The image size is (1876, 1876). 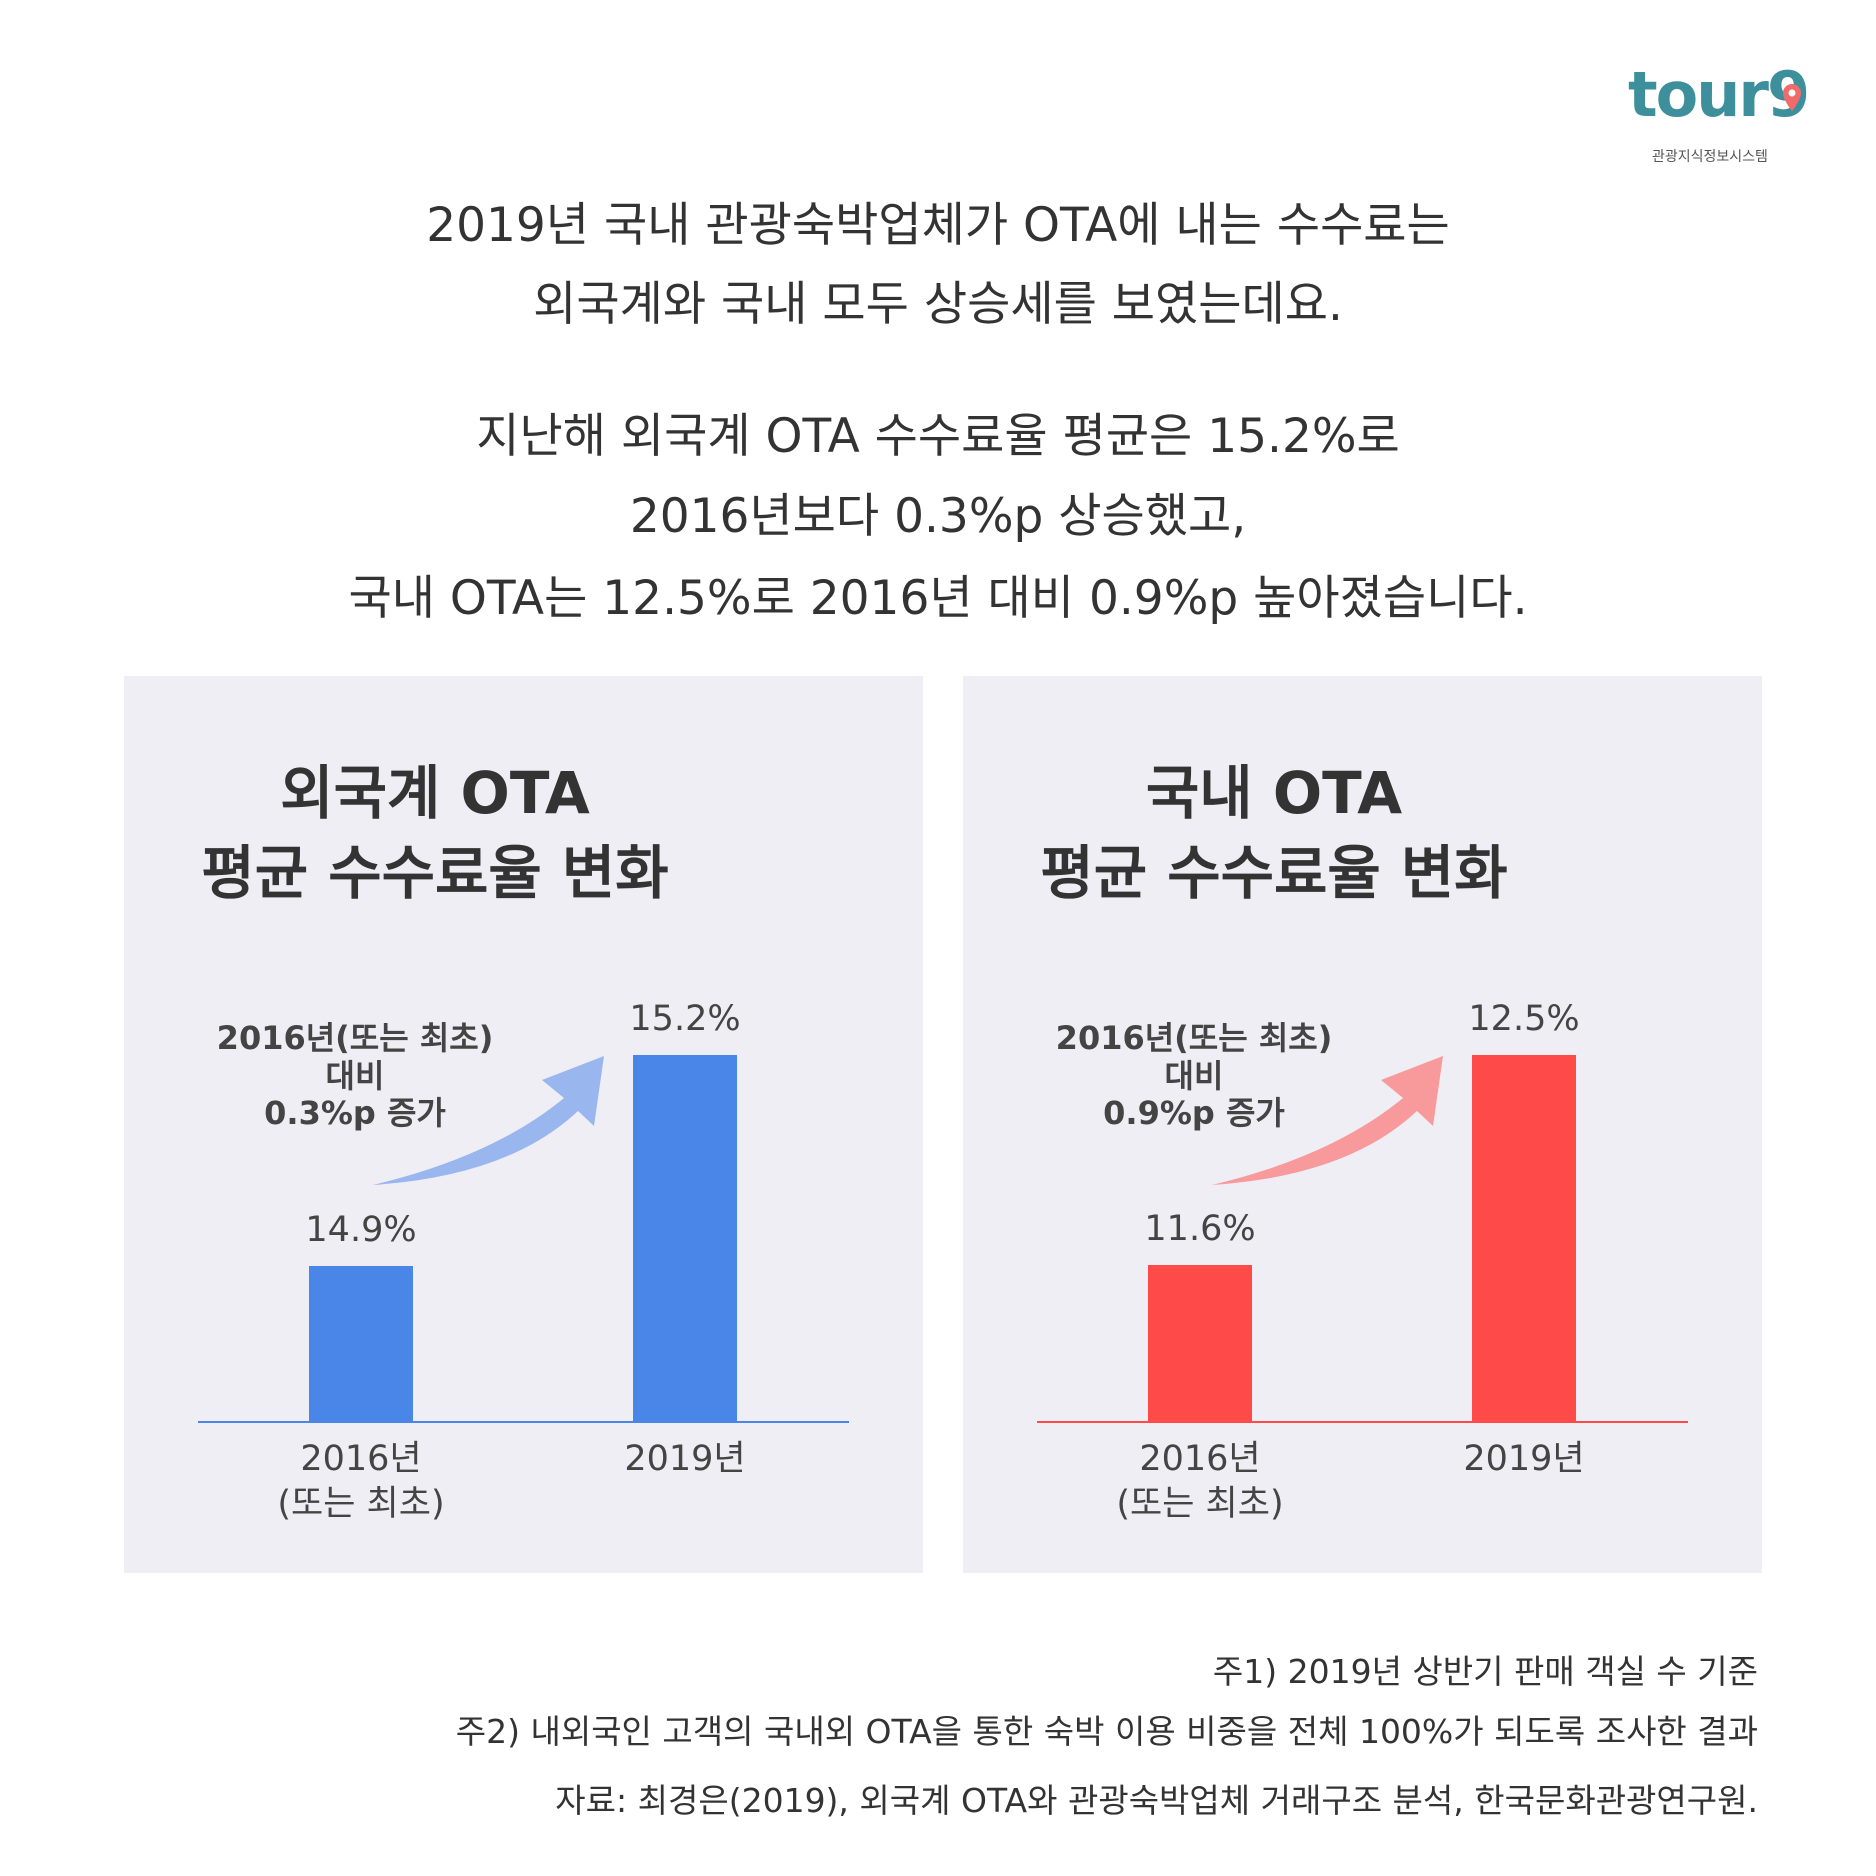 I want to click on chart-title: 국내 OTA, so click(x=1274, y=793).